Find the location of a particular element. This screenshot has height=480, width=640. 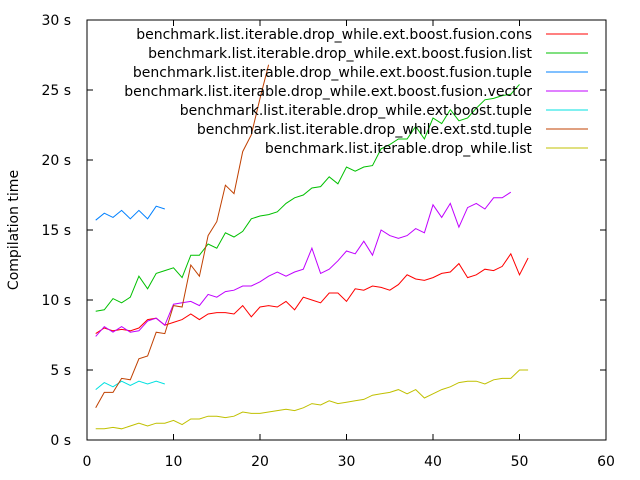

x-tick-label: 20 is located at coordinates (260, 462).